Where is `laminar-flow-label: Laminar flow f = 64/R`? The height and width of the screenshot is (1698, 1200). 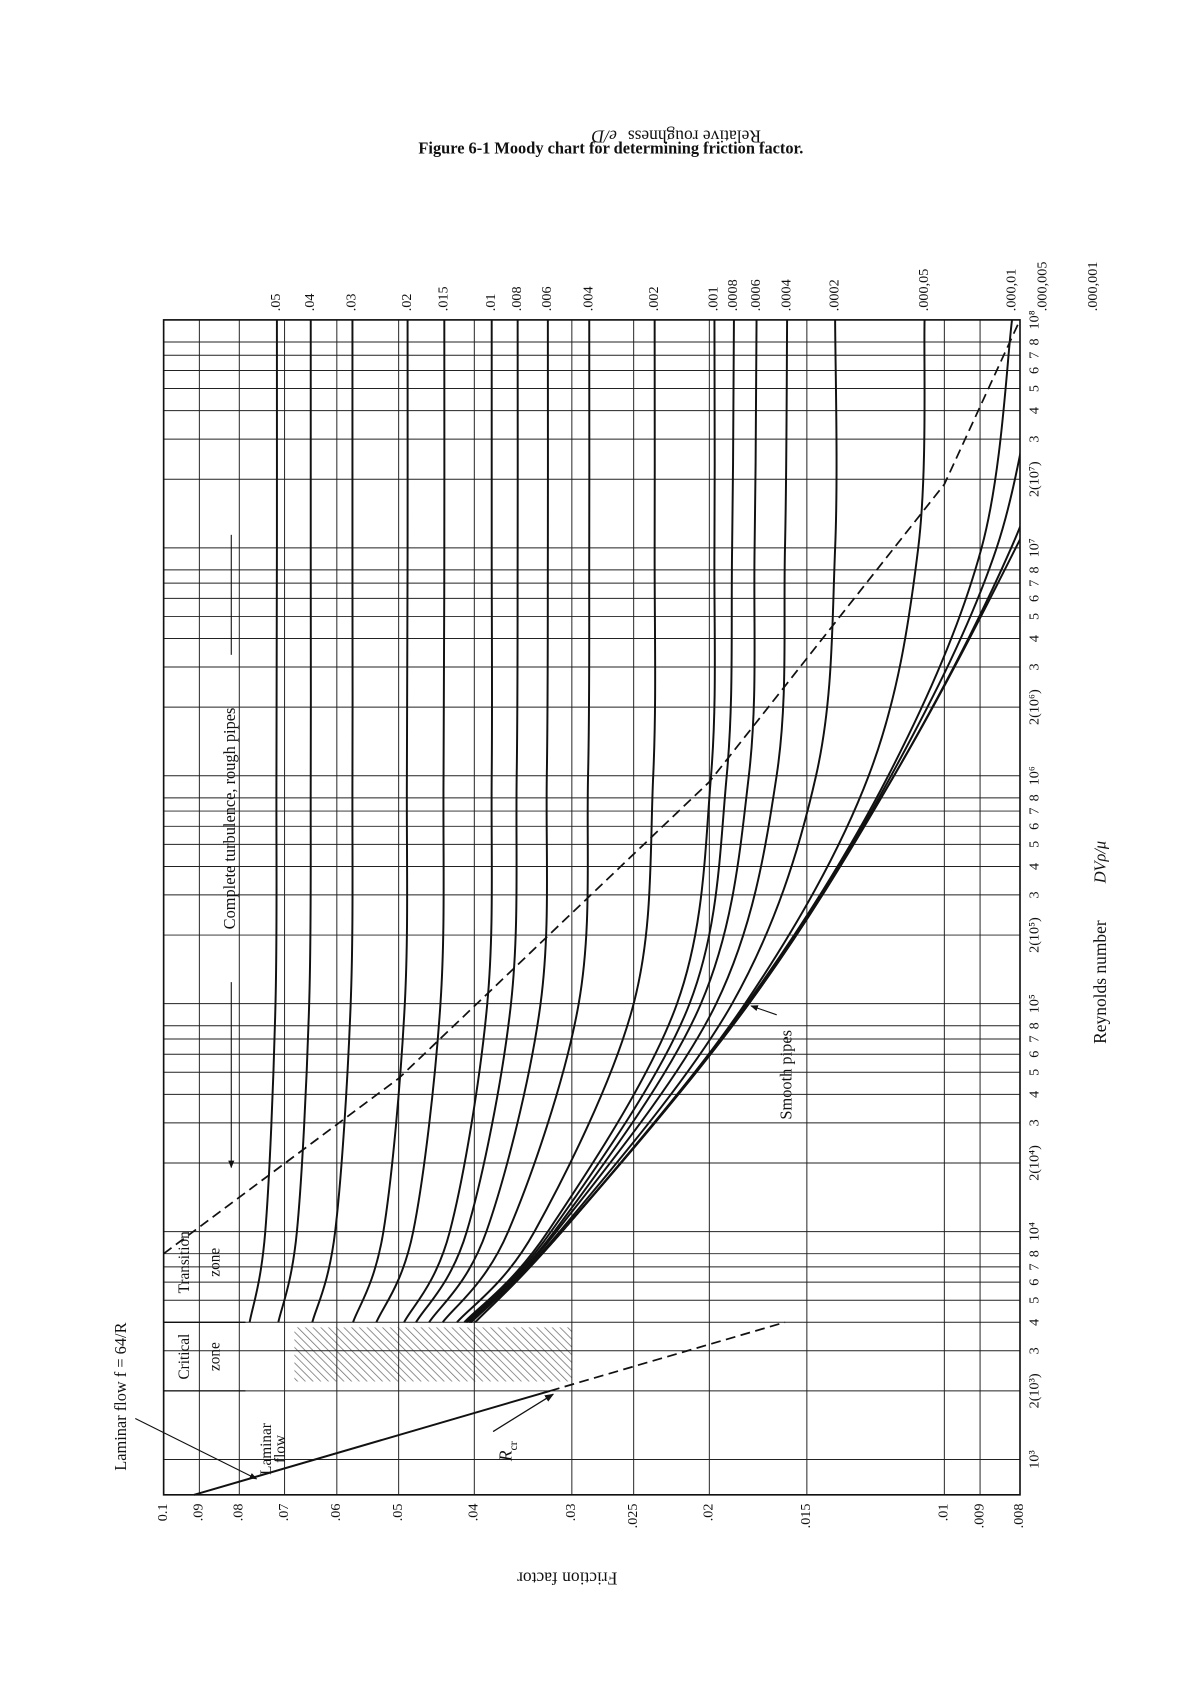 laminar-flow-label: Laminar flow f = 64/R is located at coordinates (120, 1396).